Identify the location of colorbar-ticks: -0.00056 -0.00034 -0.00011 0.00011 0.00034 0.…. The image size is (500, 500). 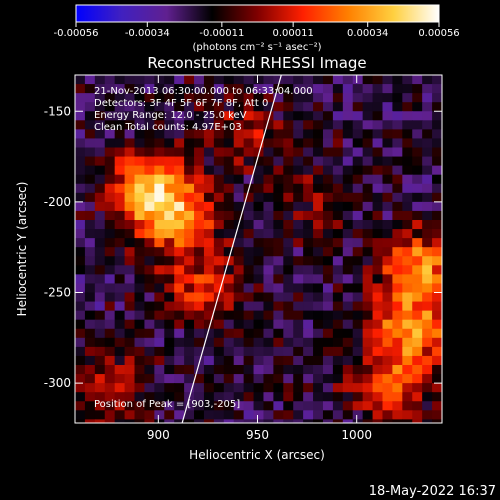
(257, 30).